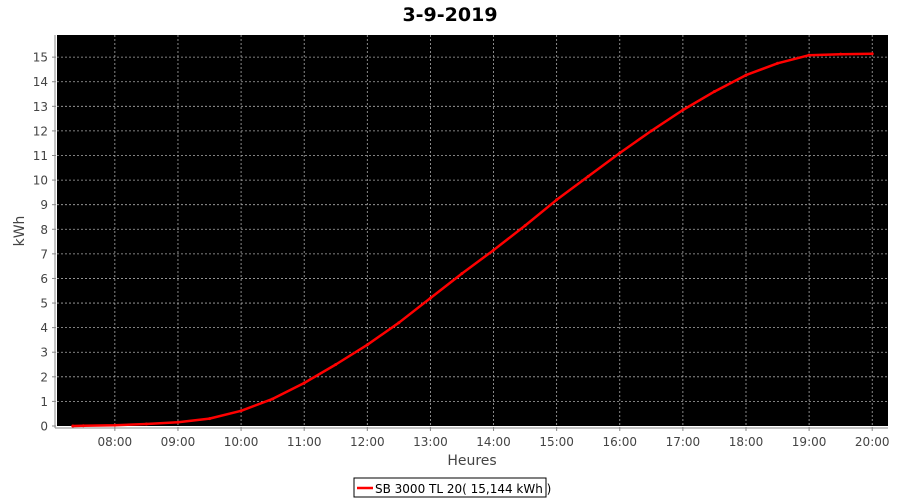 The image size is (900, 504). Describe the element at coordinates (44, 279) in the screenshot. I see `y-tick-label: 6` at that location.